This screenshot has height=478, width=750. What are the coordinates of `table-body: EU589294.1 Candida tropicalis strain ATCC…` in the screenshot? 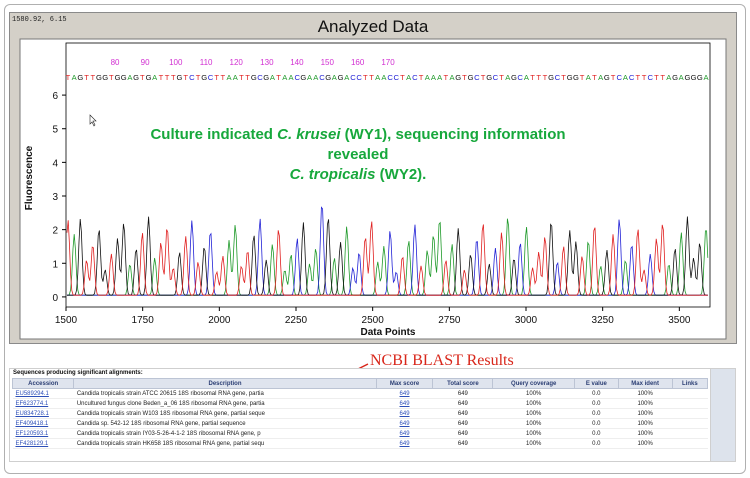 It's located at (360, 418).